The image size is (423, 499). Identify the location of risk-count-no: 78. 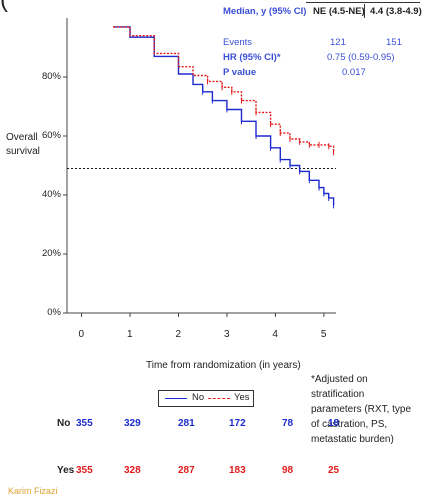
(288, 423).